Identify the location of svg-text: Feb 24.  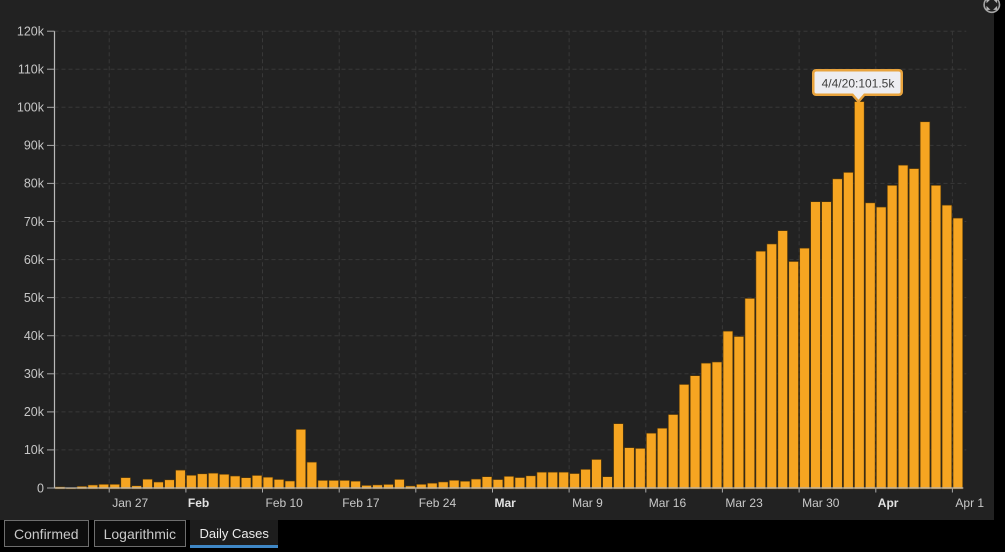
(438, 503).